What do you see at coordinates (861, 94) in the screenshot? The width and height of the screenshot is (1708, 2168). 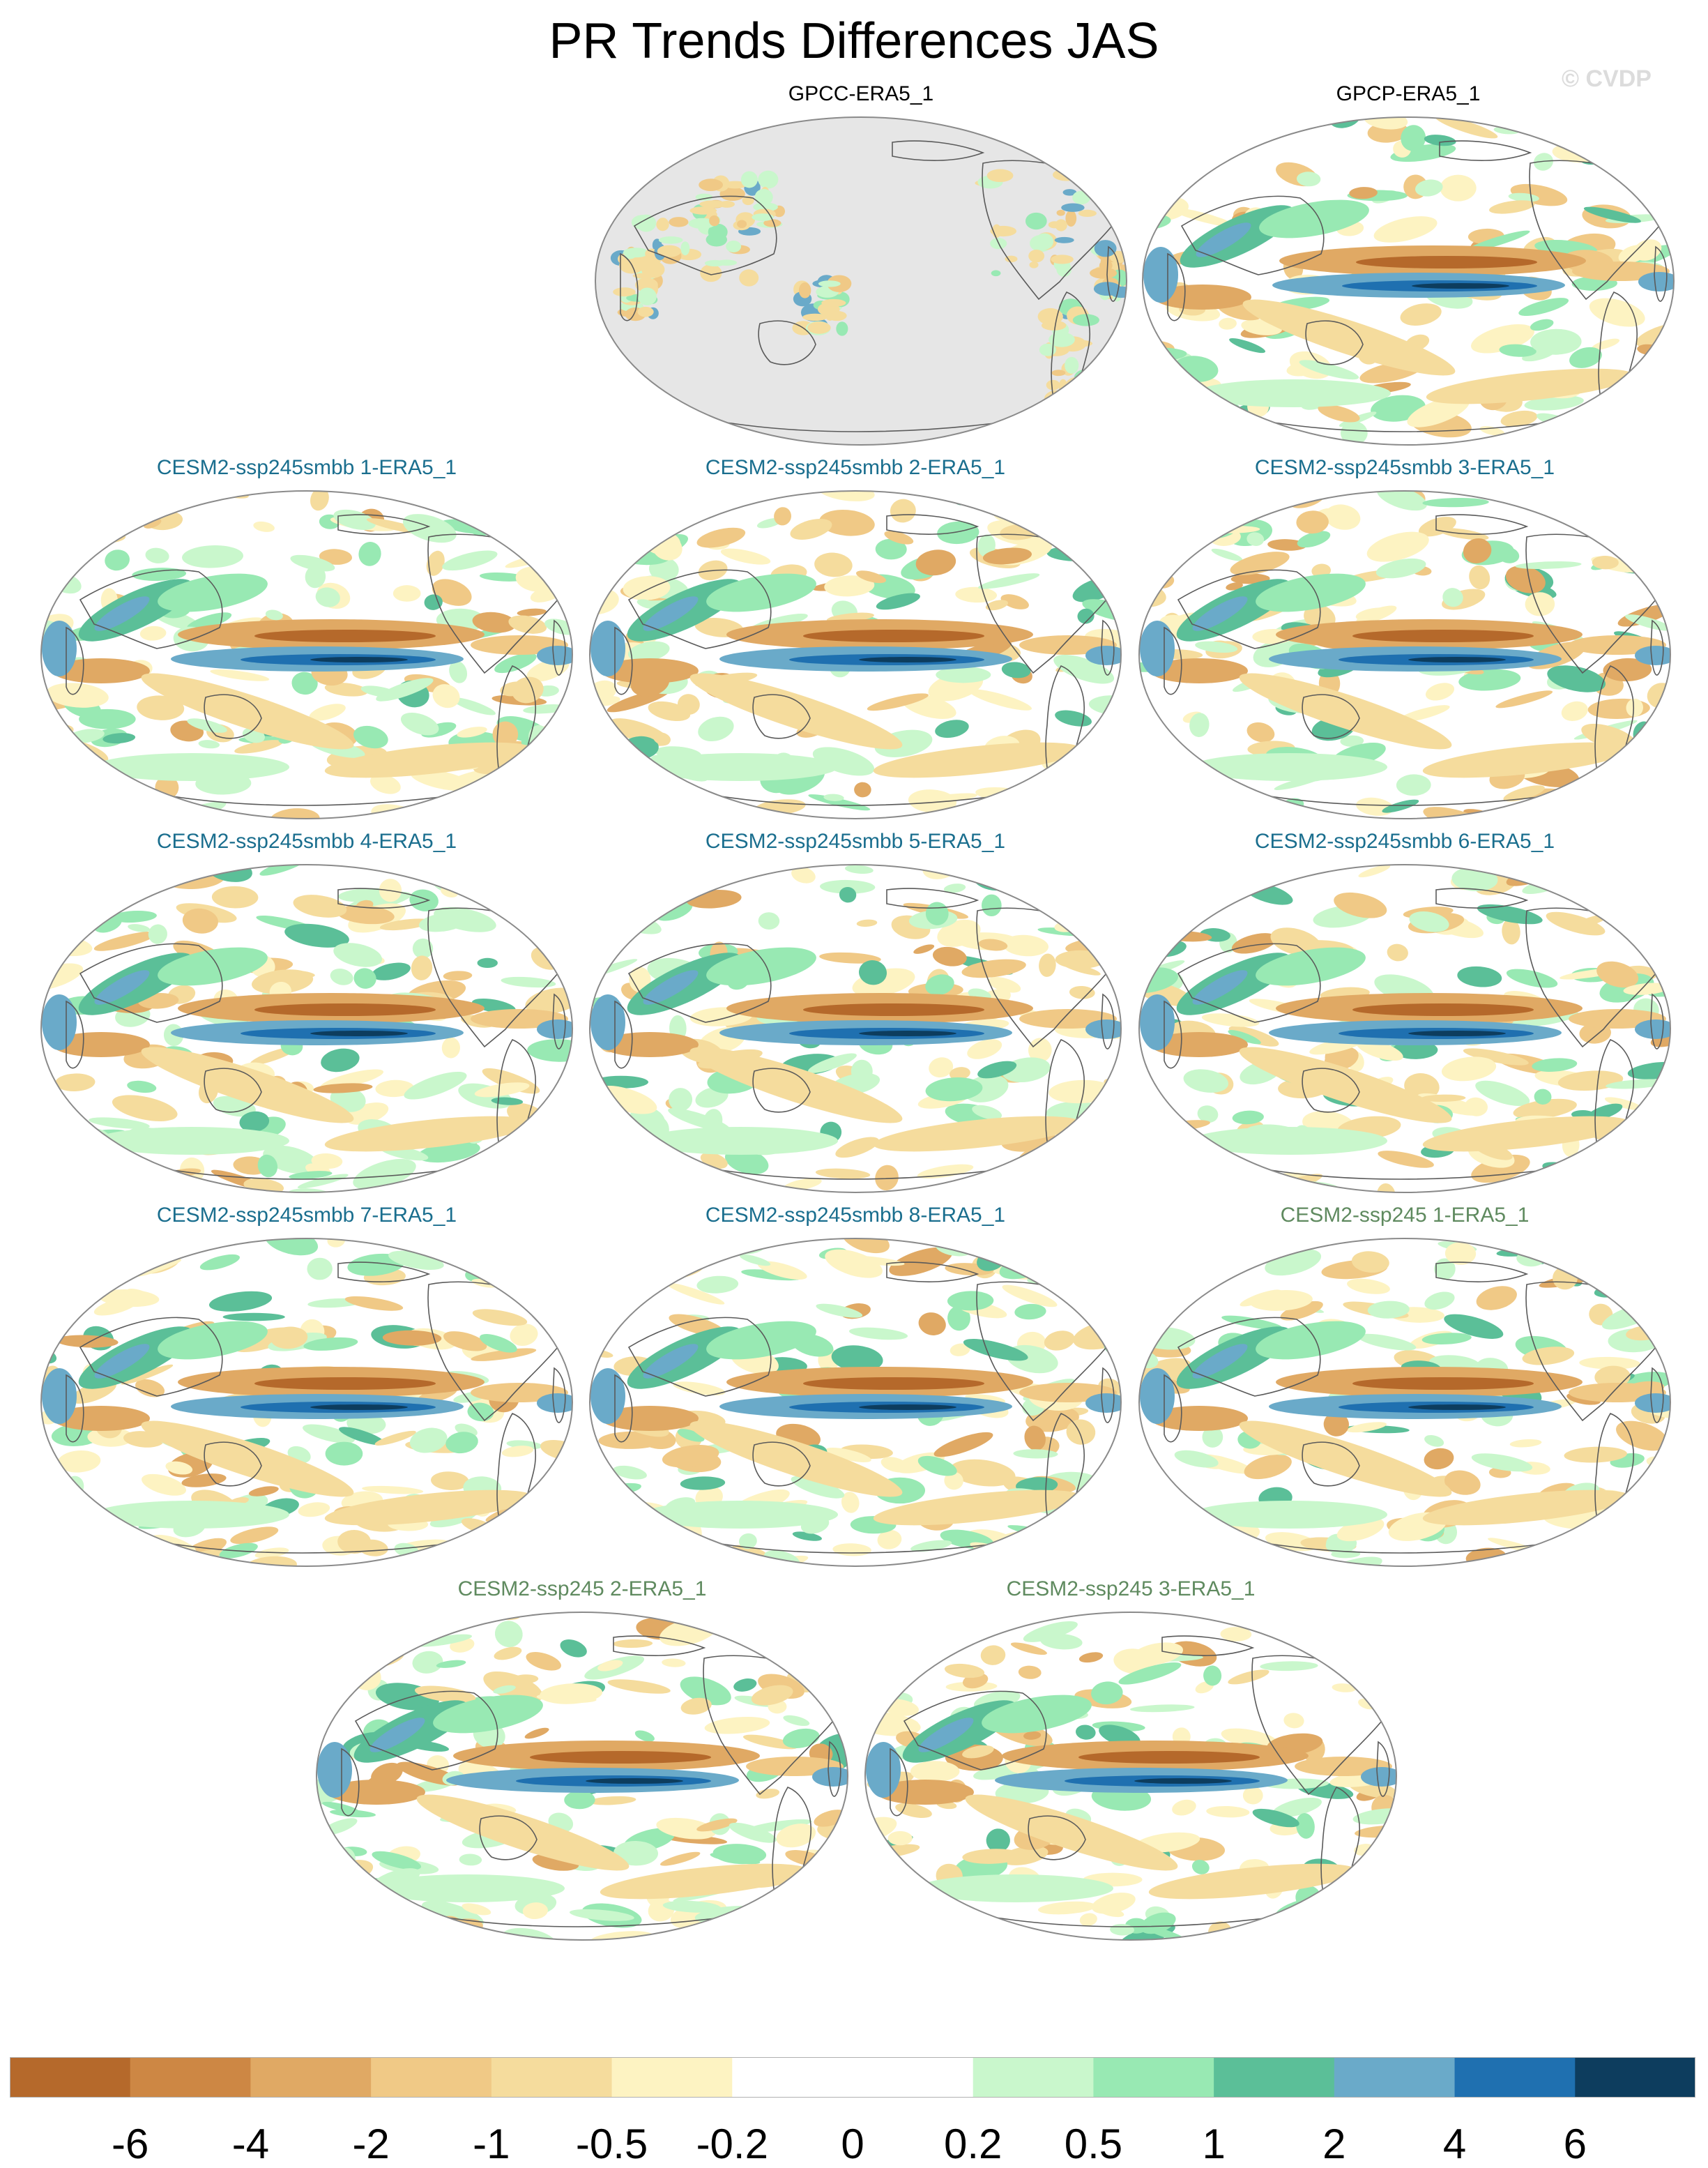 I see `panel-title: GPCC-ERA5_1` at bounding box center [861, 94].